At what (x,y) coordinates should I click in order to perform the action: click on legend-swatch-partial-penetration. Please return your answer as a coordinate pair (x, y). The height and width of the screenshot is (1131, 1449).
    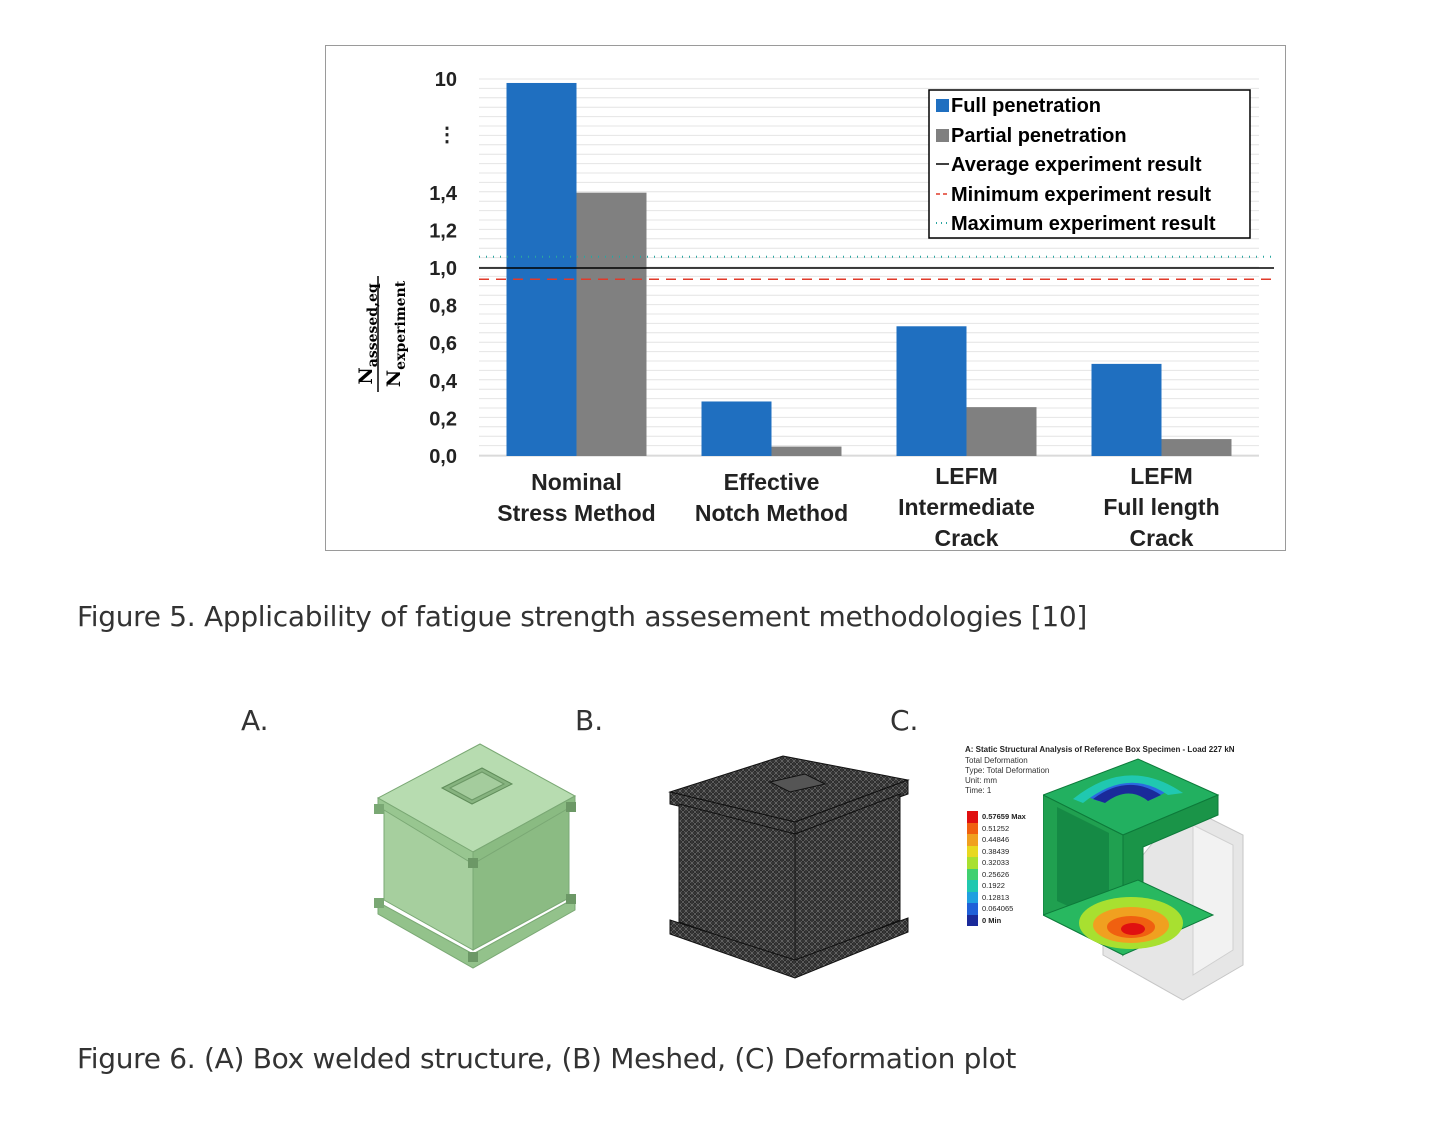
    Looking at the image, I should click on (942, 135).